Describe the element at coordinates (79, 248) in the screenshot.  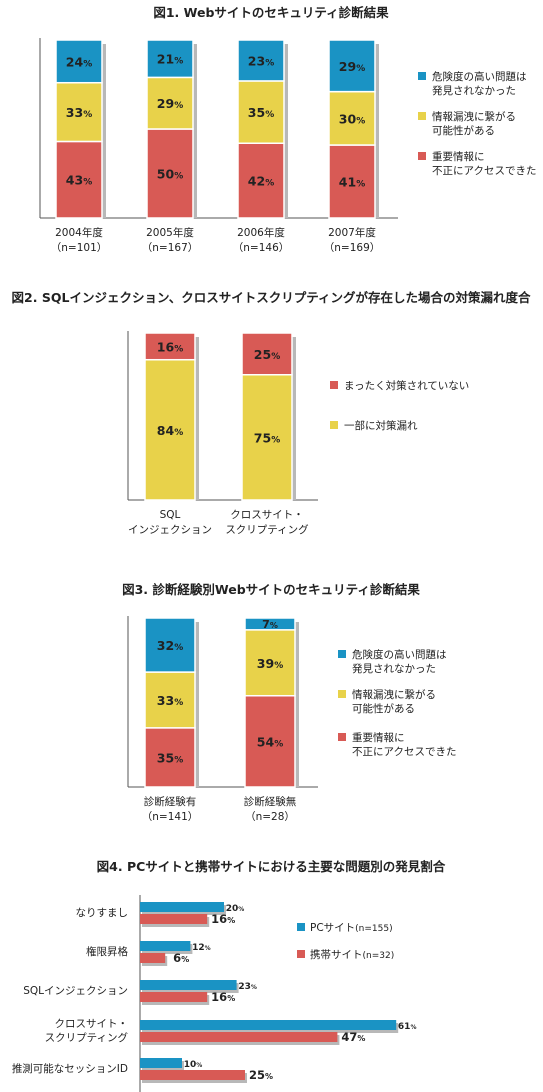
I see `x-tick-label: （n=101）` at that location.